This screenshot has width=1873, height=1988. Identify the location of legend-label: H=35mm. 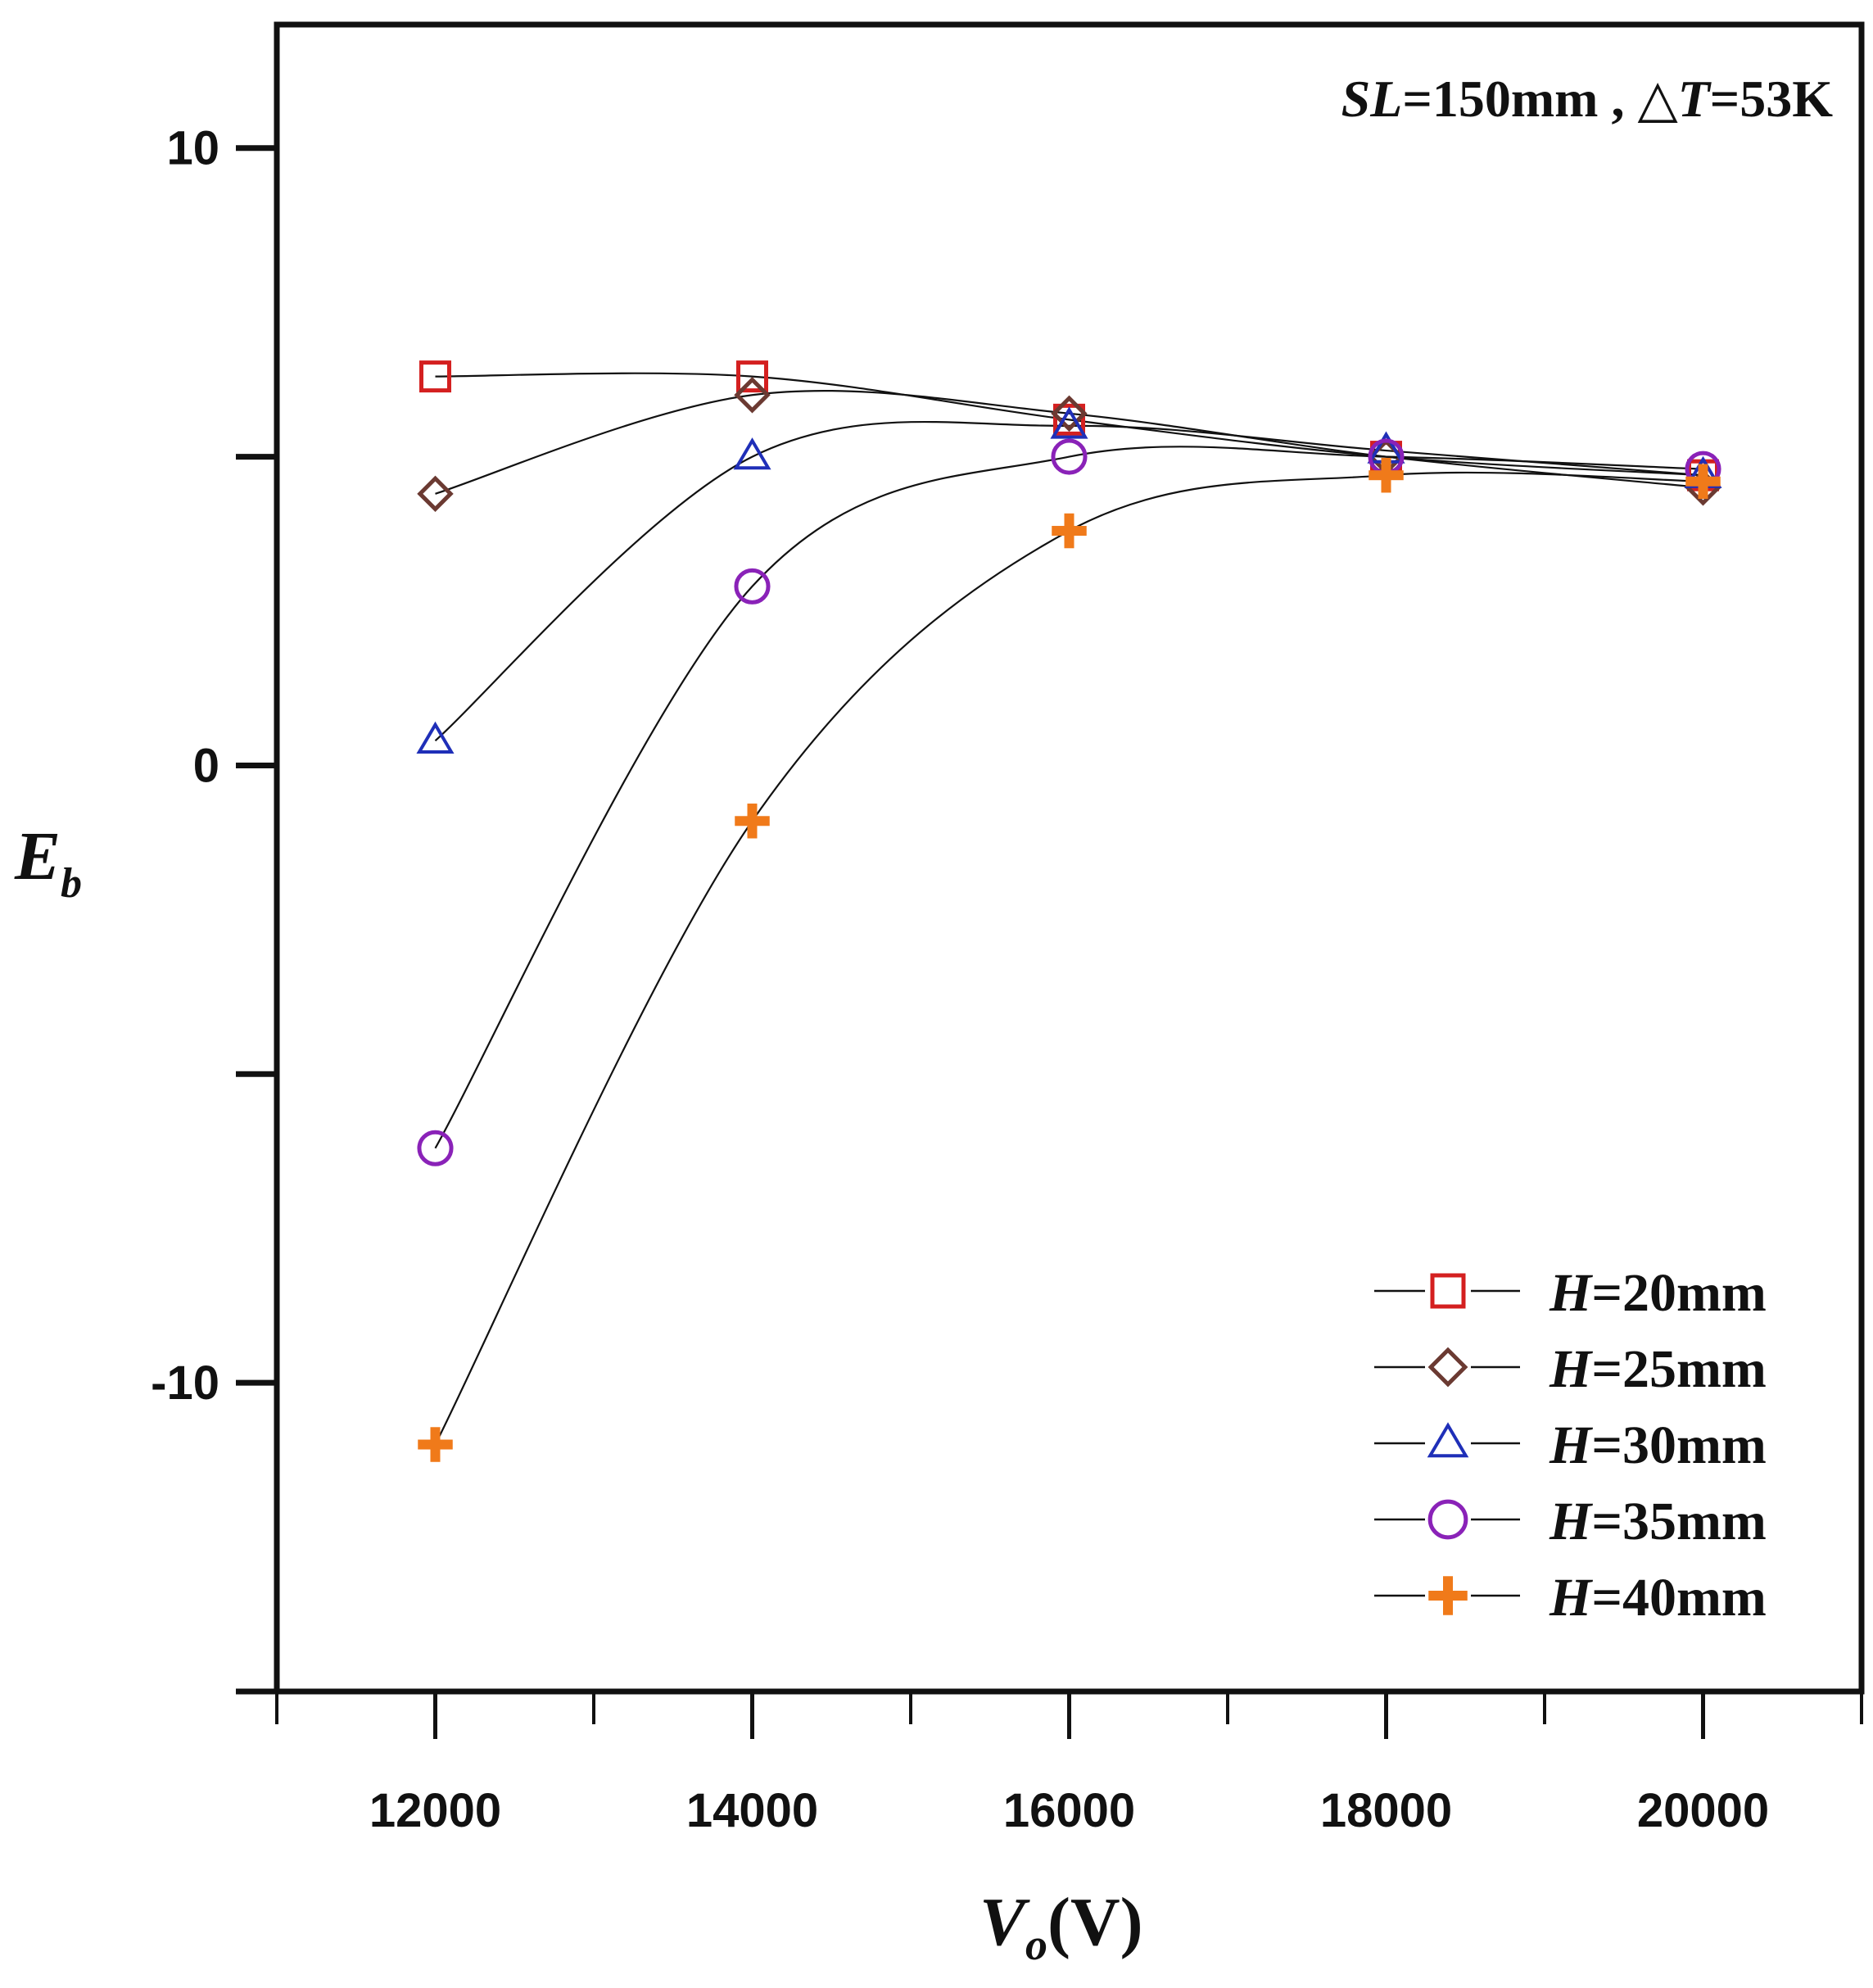
(1658, 1521).